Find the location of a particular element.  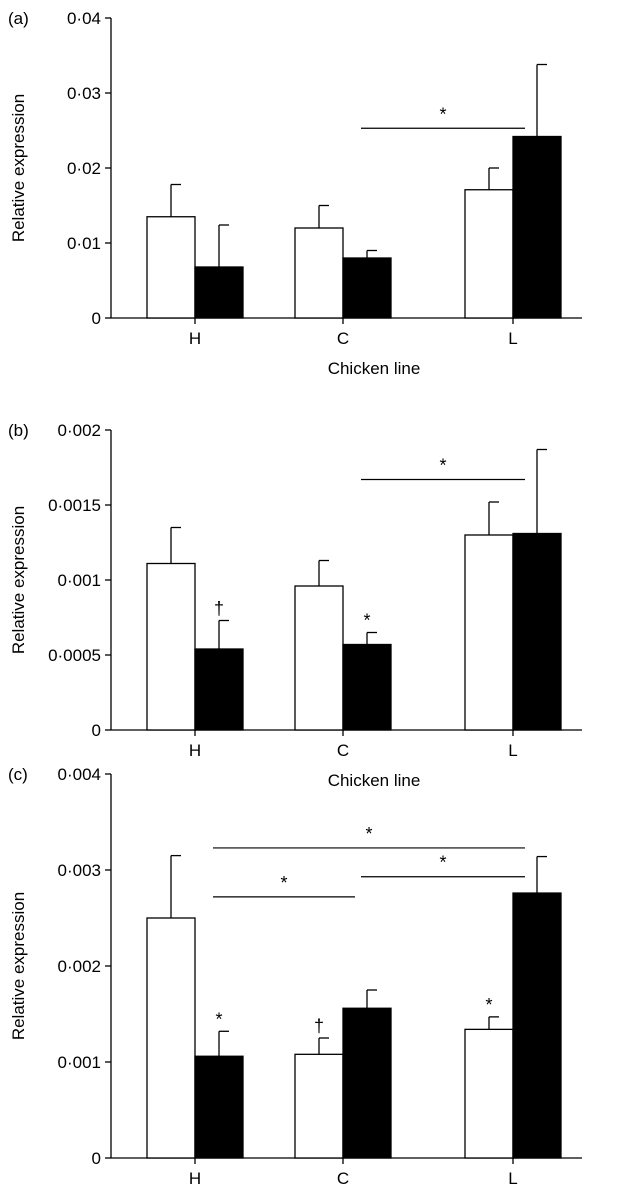

y-tick-label: 0·02 is located at coordinates (84, 168).